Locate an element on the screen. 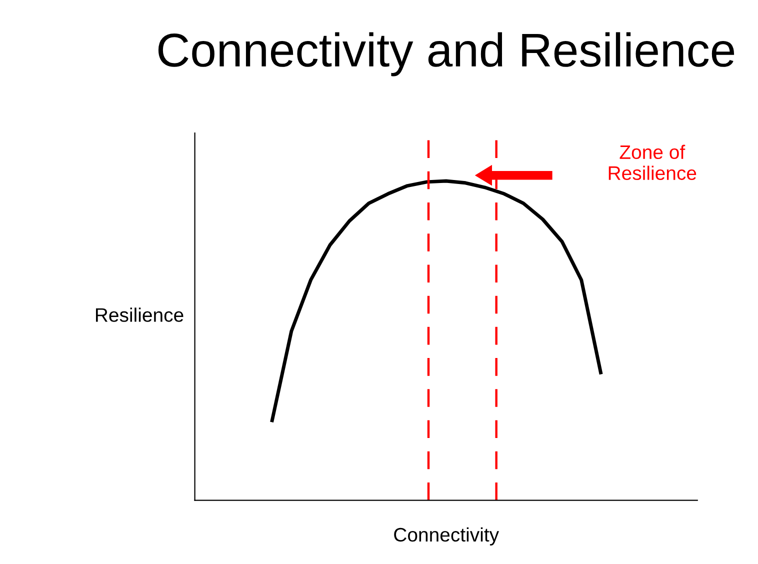 This screenshot has height=564, width=758. chart-title: Connectivity and Resilience is located at coordinates (446, 54).